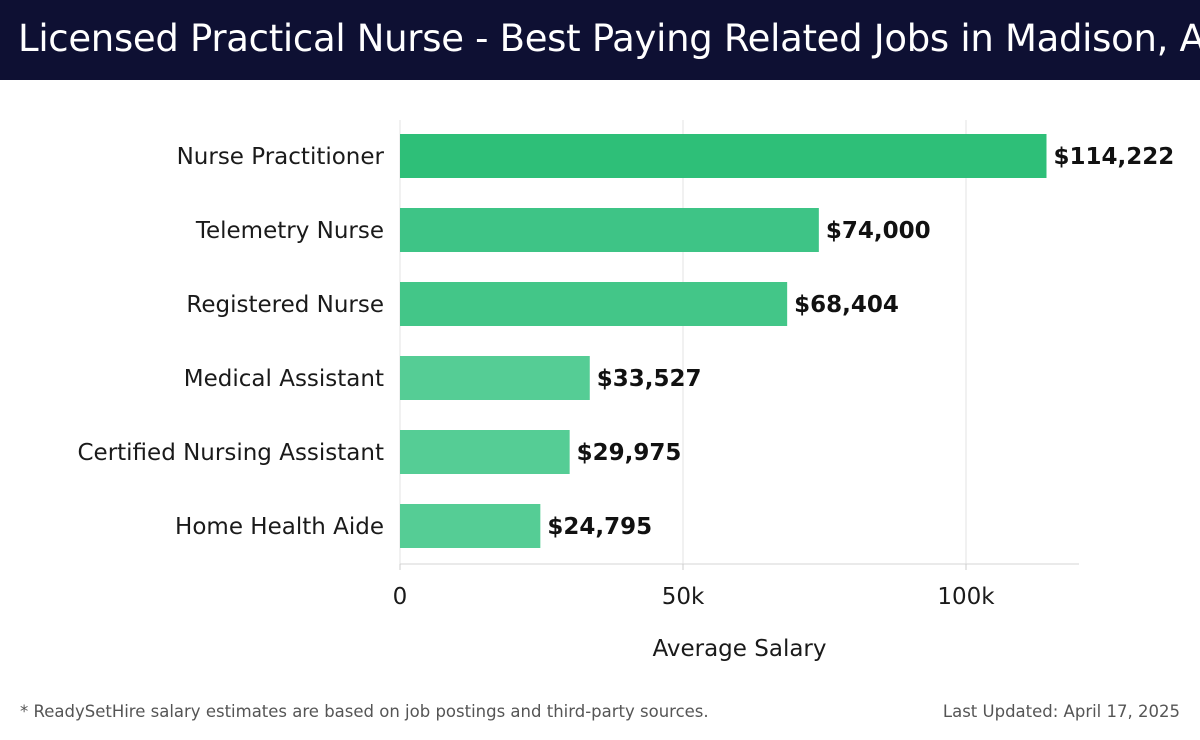 Image resolution: width=1200 pixels, height=740 pixels. I want to click on x-tick-label: 100k, so click(966, 597).